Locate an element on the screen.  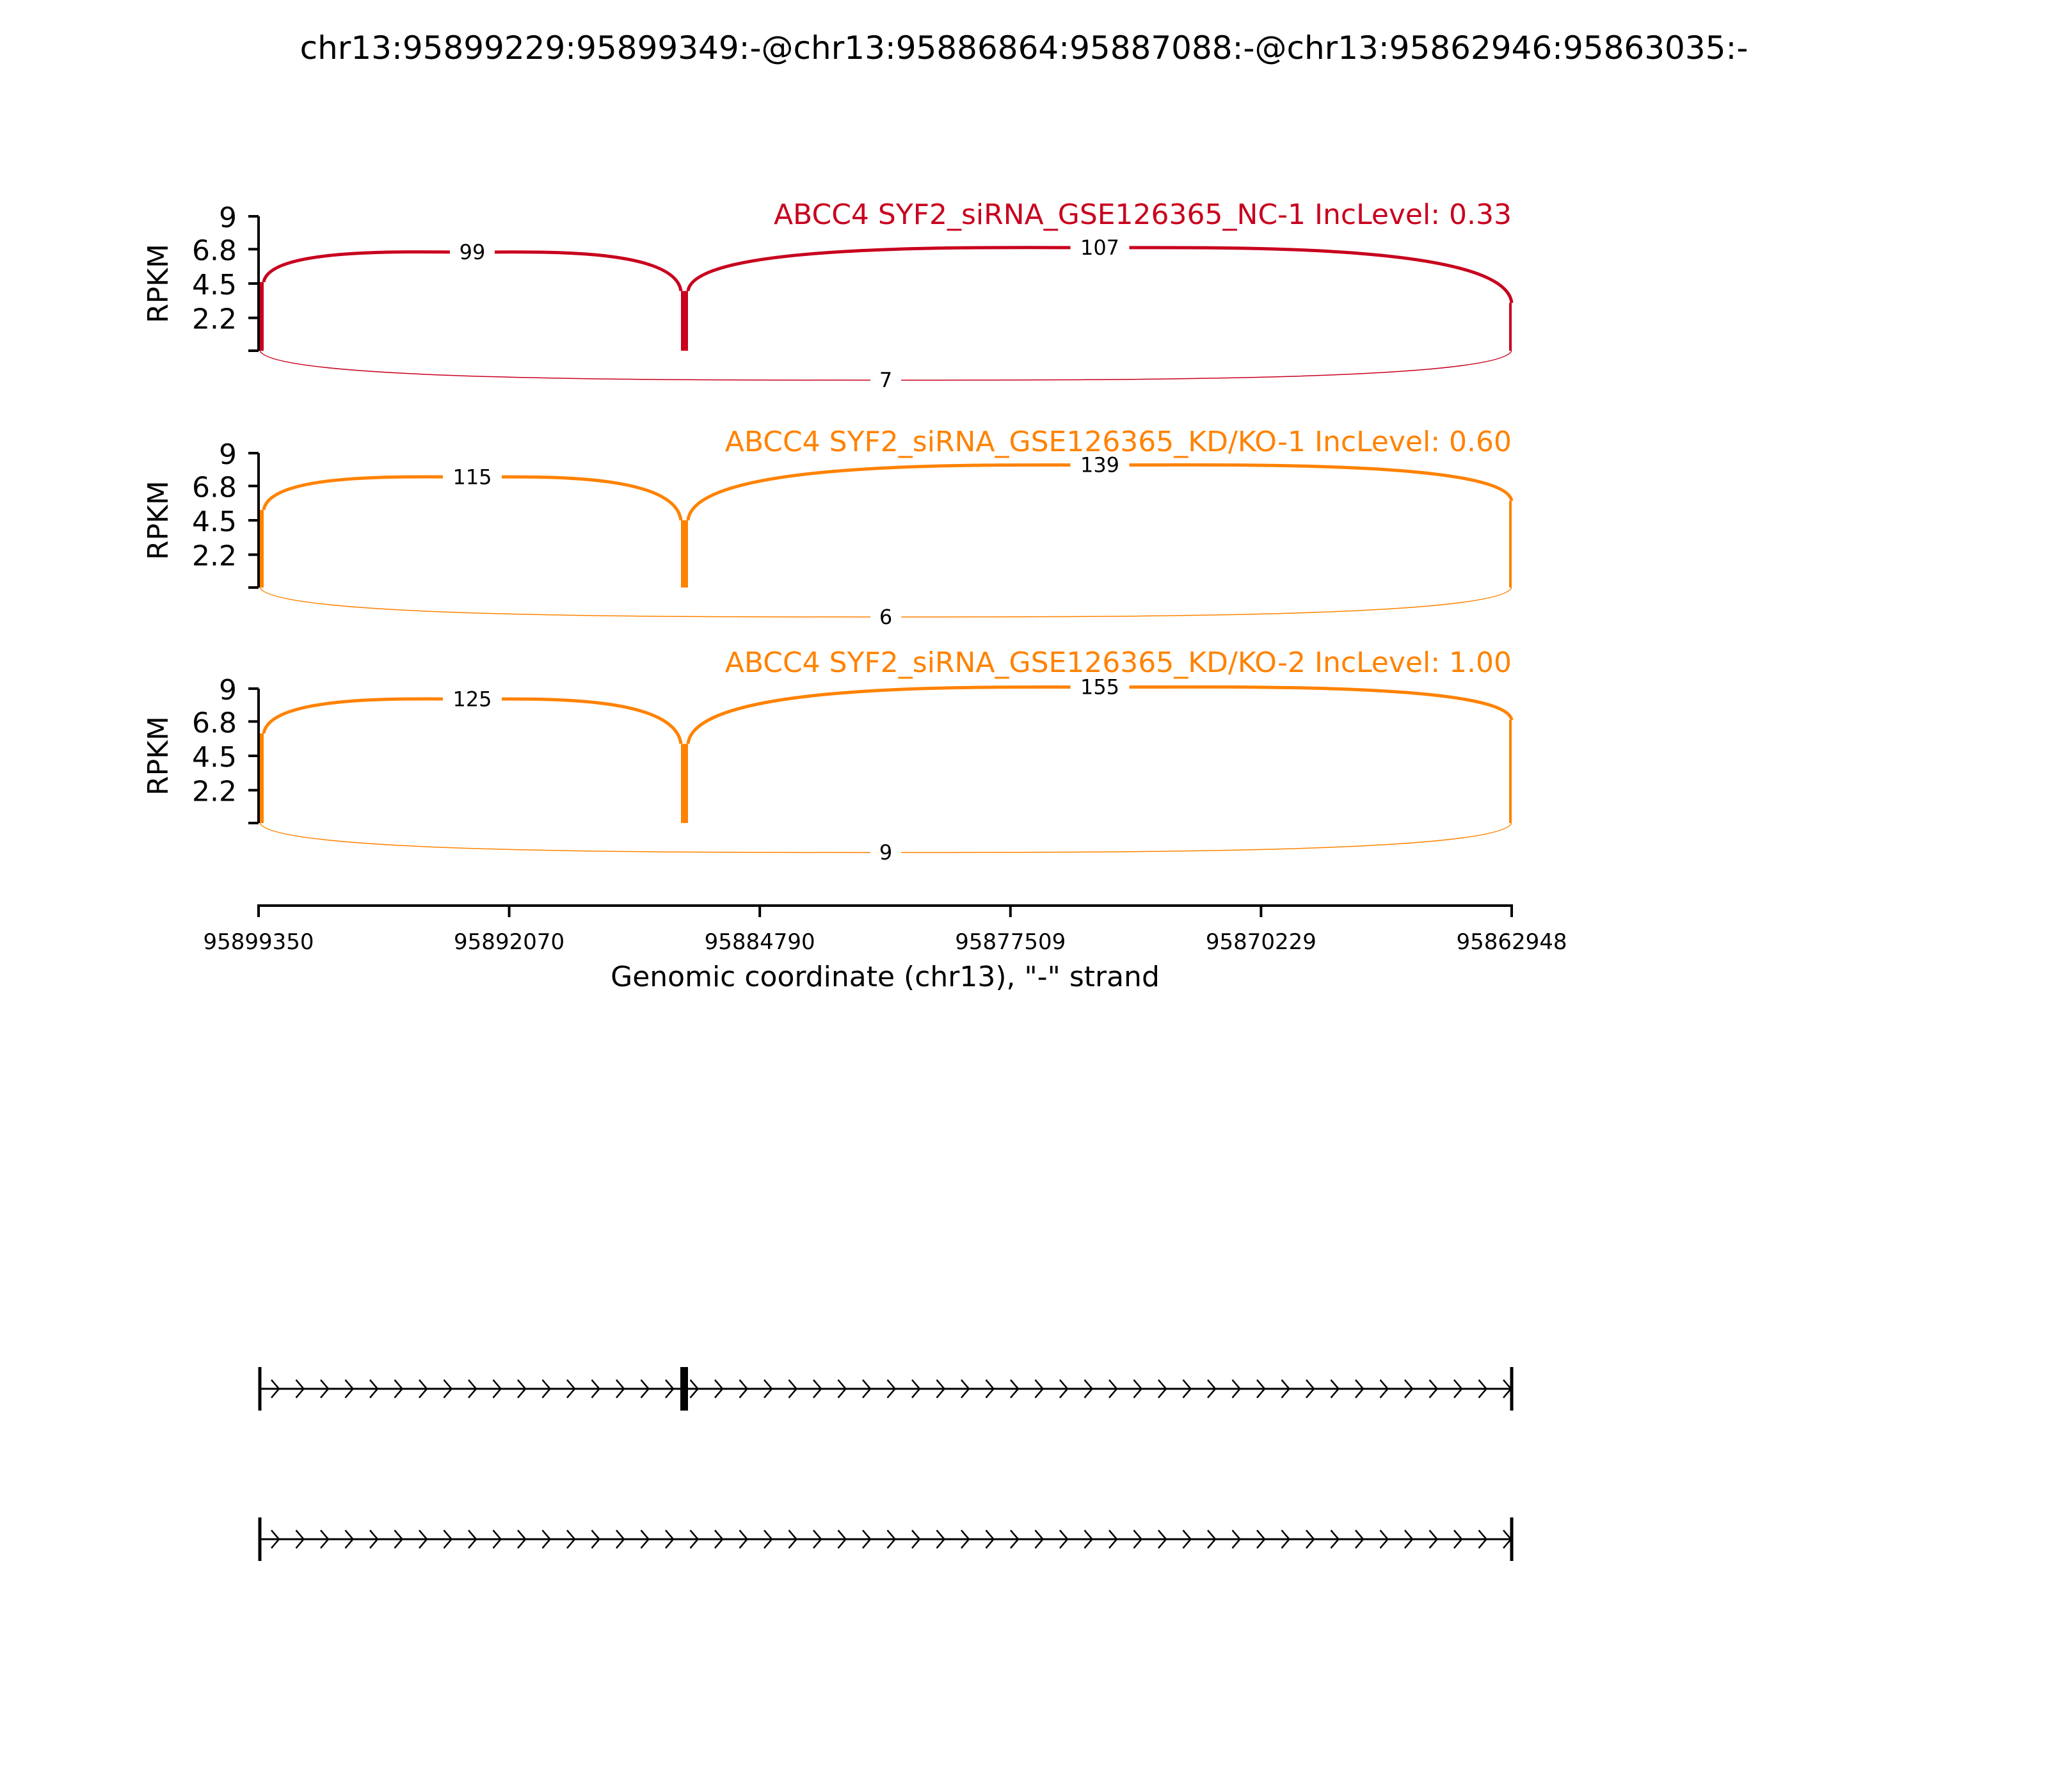
junction-count-label: 155 is located at coordinates (1099, 687).